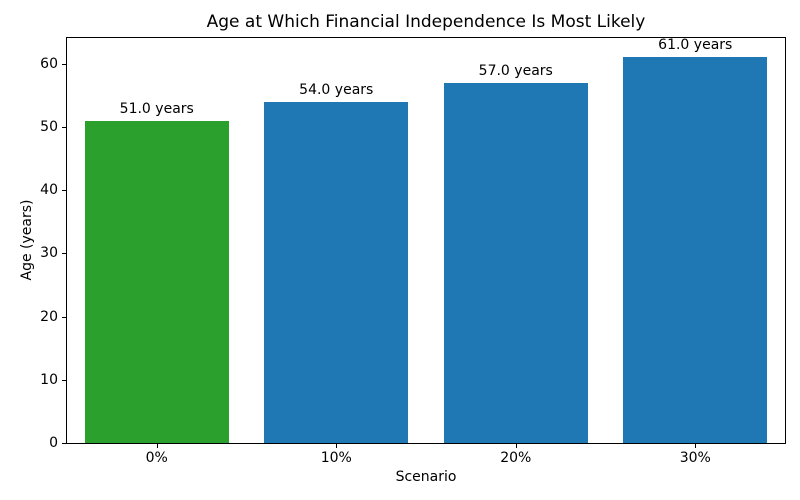 Image resolution: width=800 pixels, height=500 pixels. What do you see at coordinates (426, 477) in the screenshot?
I see `x-axis-label: Scenario` at bounding box center [426, 477].